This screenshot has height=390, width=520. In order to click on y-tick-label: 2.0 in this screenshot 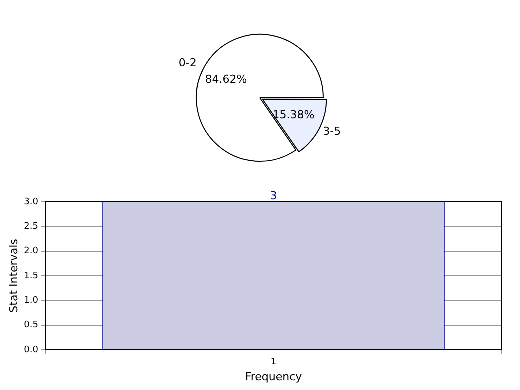, I will do `click(31, 251)`.